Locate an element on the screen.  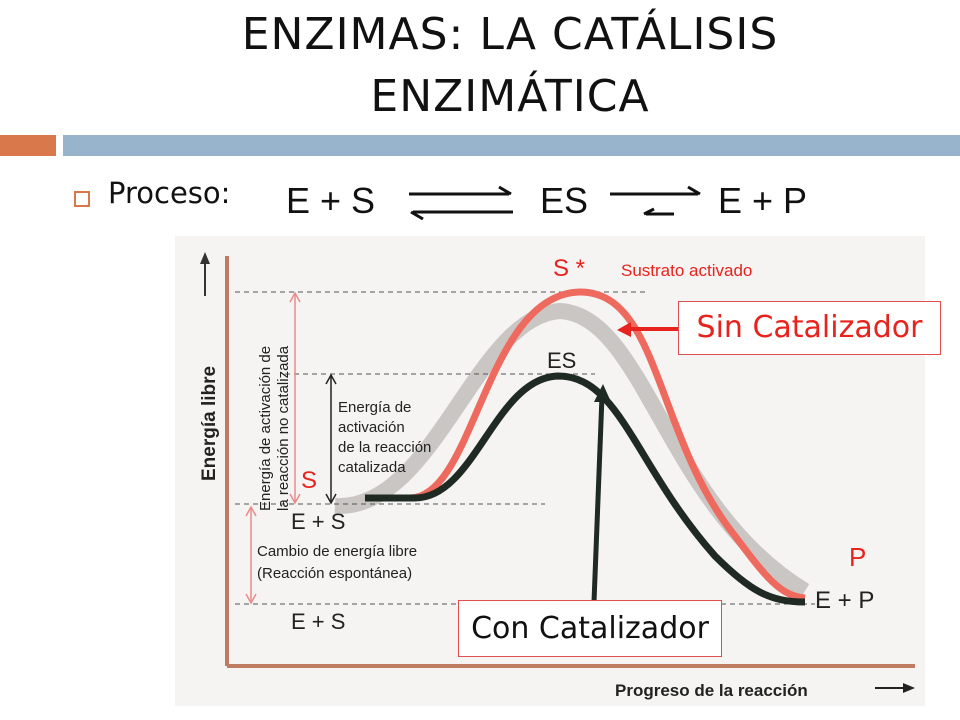
uncatalyzed-bracket-top-arrow-icon is located at coordinates (295, 297).